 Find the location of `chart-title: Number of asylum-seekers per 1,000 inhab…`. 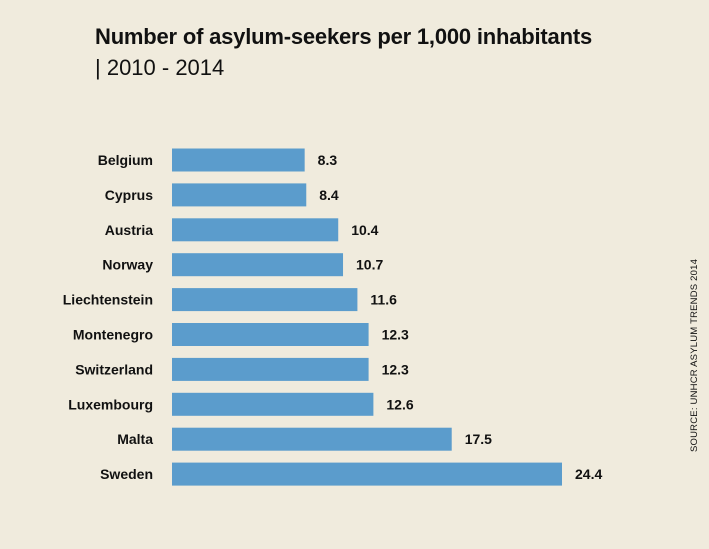

chart-title: Number of asylum-seekers per 1,000 inhab… is located at coordinates (343, 36).